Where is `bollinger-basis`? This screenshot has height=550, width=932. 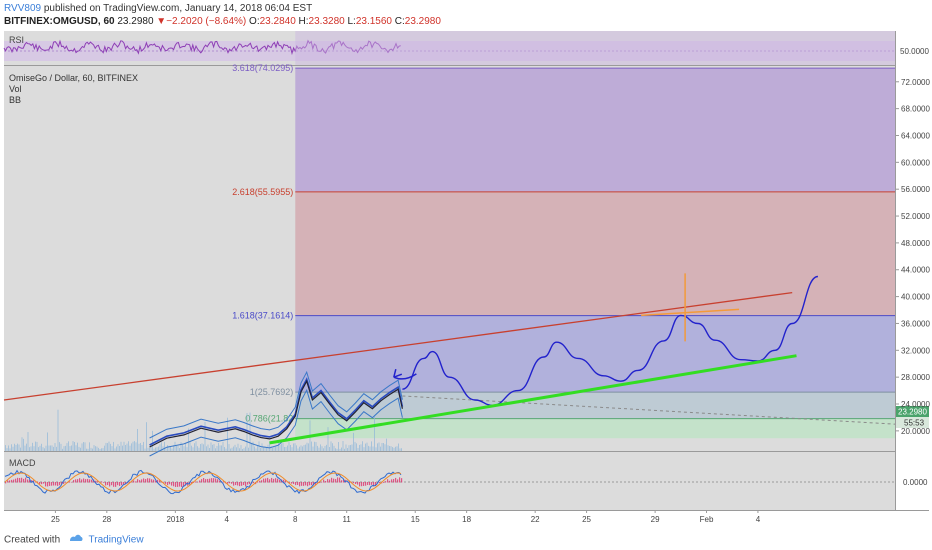
bollinger-basis is located at coordinates (276, 411).